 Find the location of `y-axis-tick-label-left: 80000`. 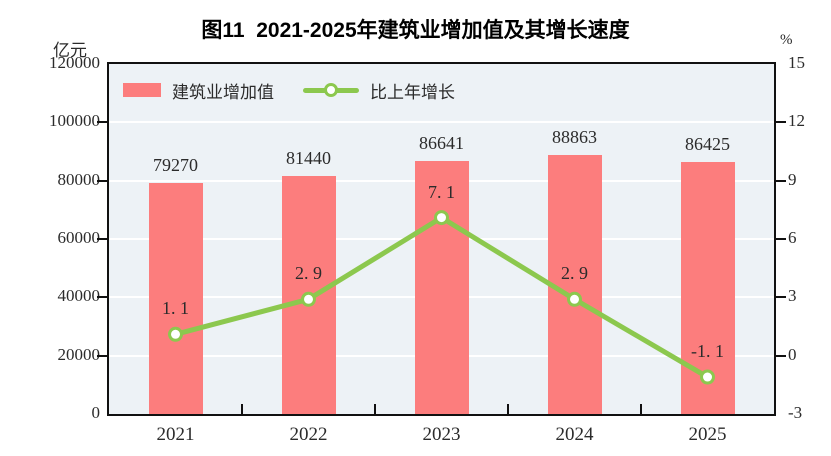

y-axis-tick-label-left: 80000 is located at coordinates (79, 179).